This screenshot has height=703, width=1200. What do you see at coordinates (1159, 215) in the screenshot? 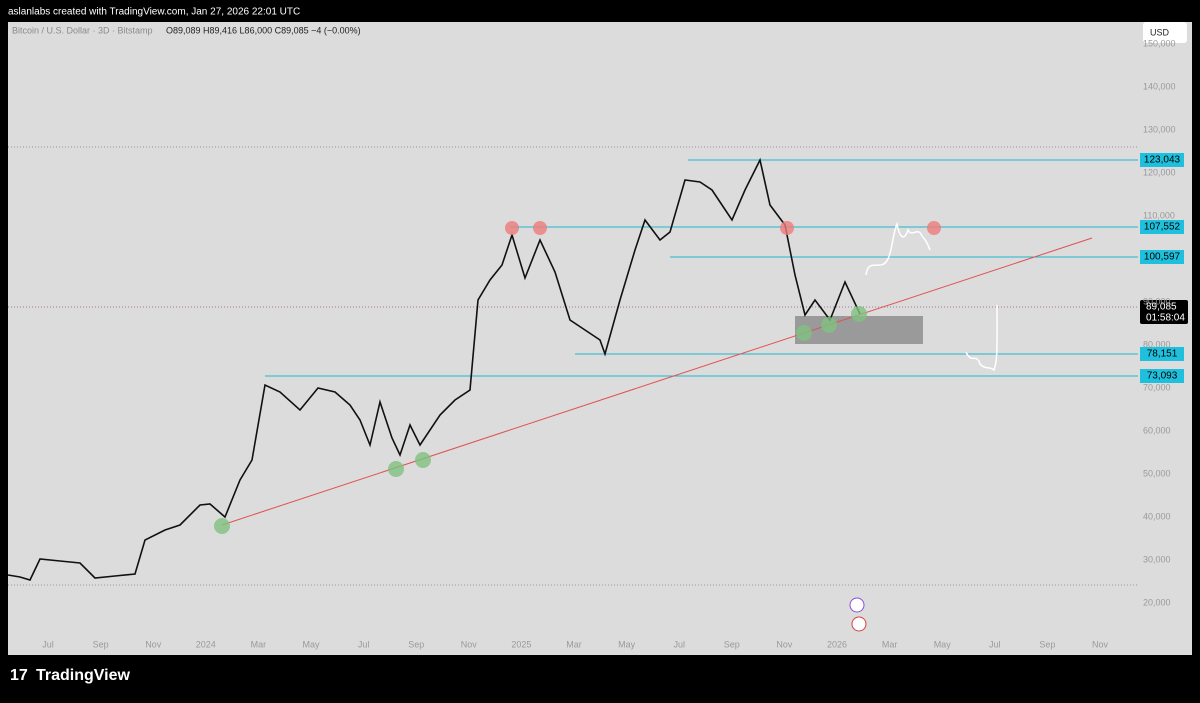
I see `price-tick-label: 110,000` at bounding box center [1159, 215].